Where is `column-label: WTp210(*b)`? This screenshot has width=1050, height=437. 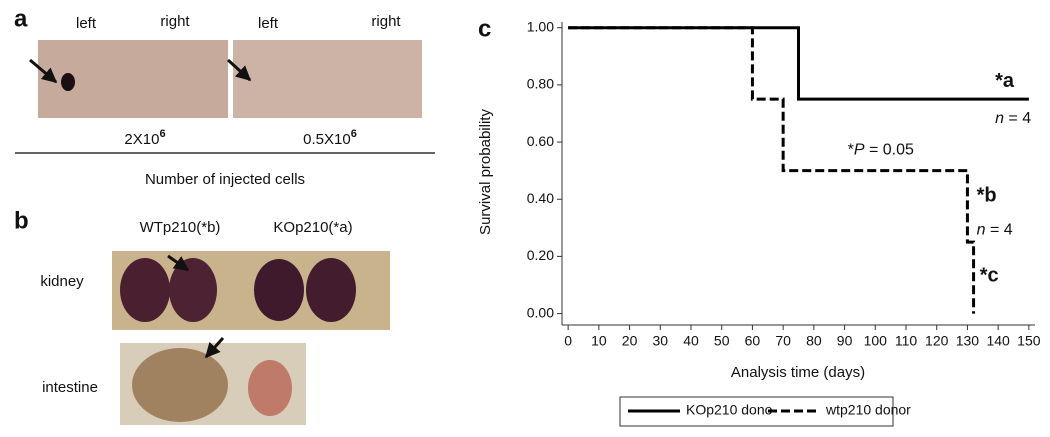
column-label: WTp210(*b) is located at coordinates (180, 227).